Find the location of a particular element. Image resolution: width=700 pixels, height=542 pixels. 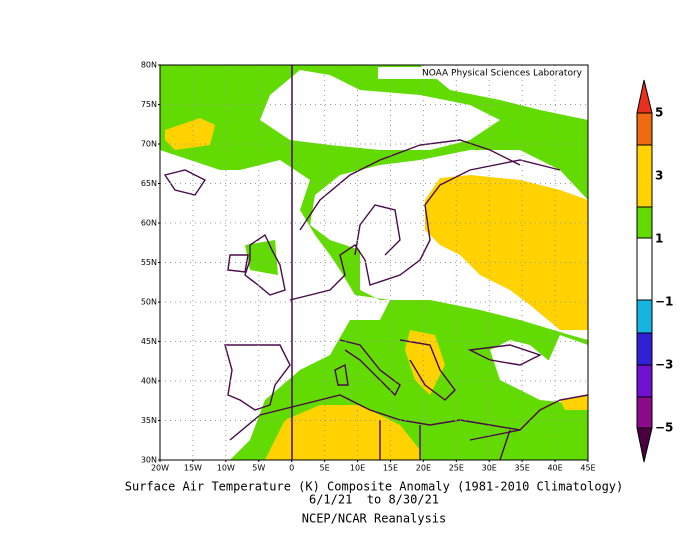

lon-label: 0 is located at coordinates (291, 468).